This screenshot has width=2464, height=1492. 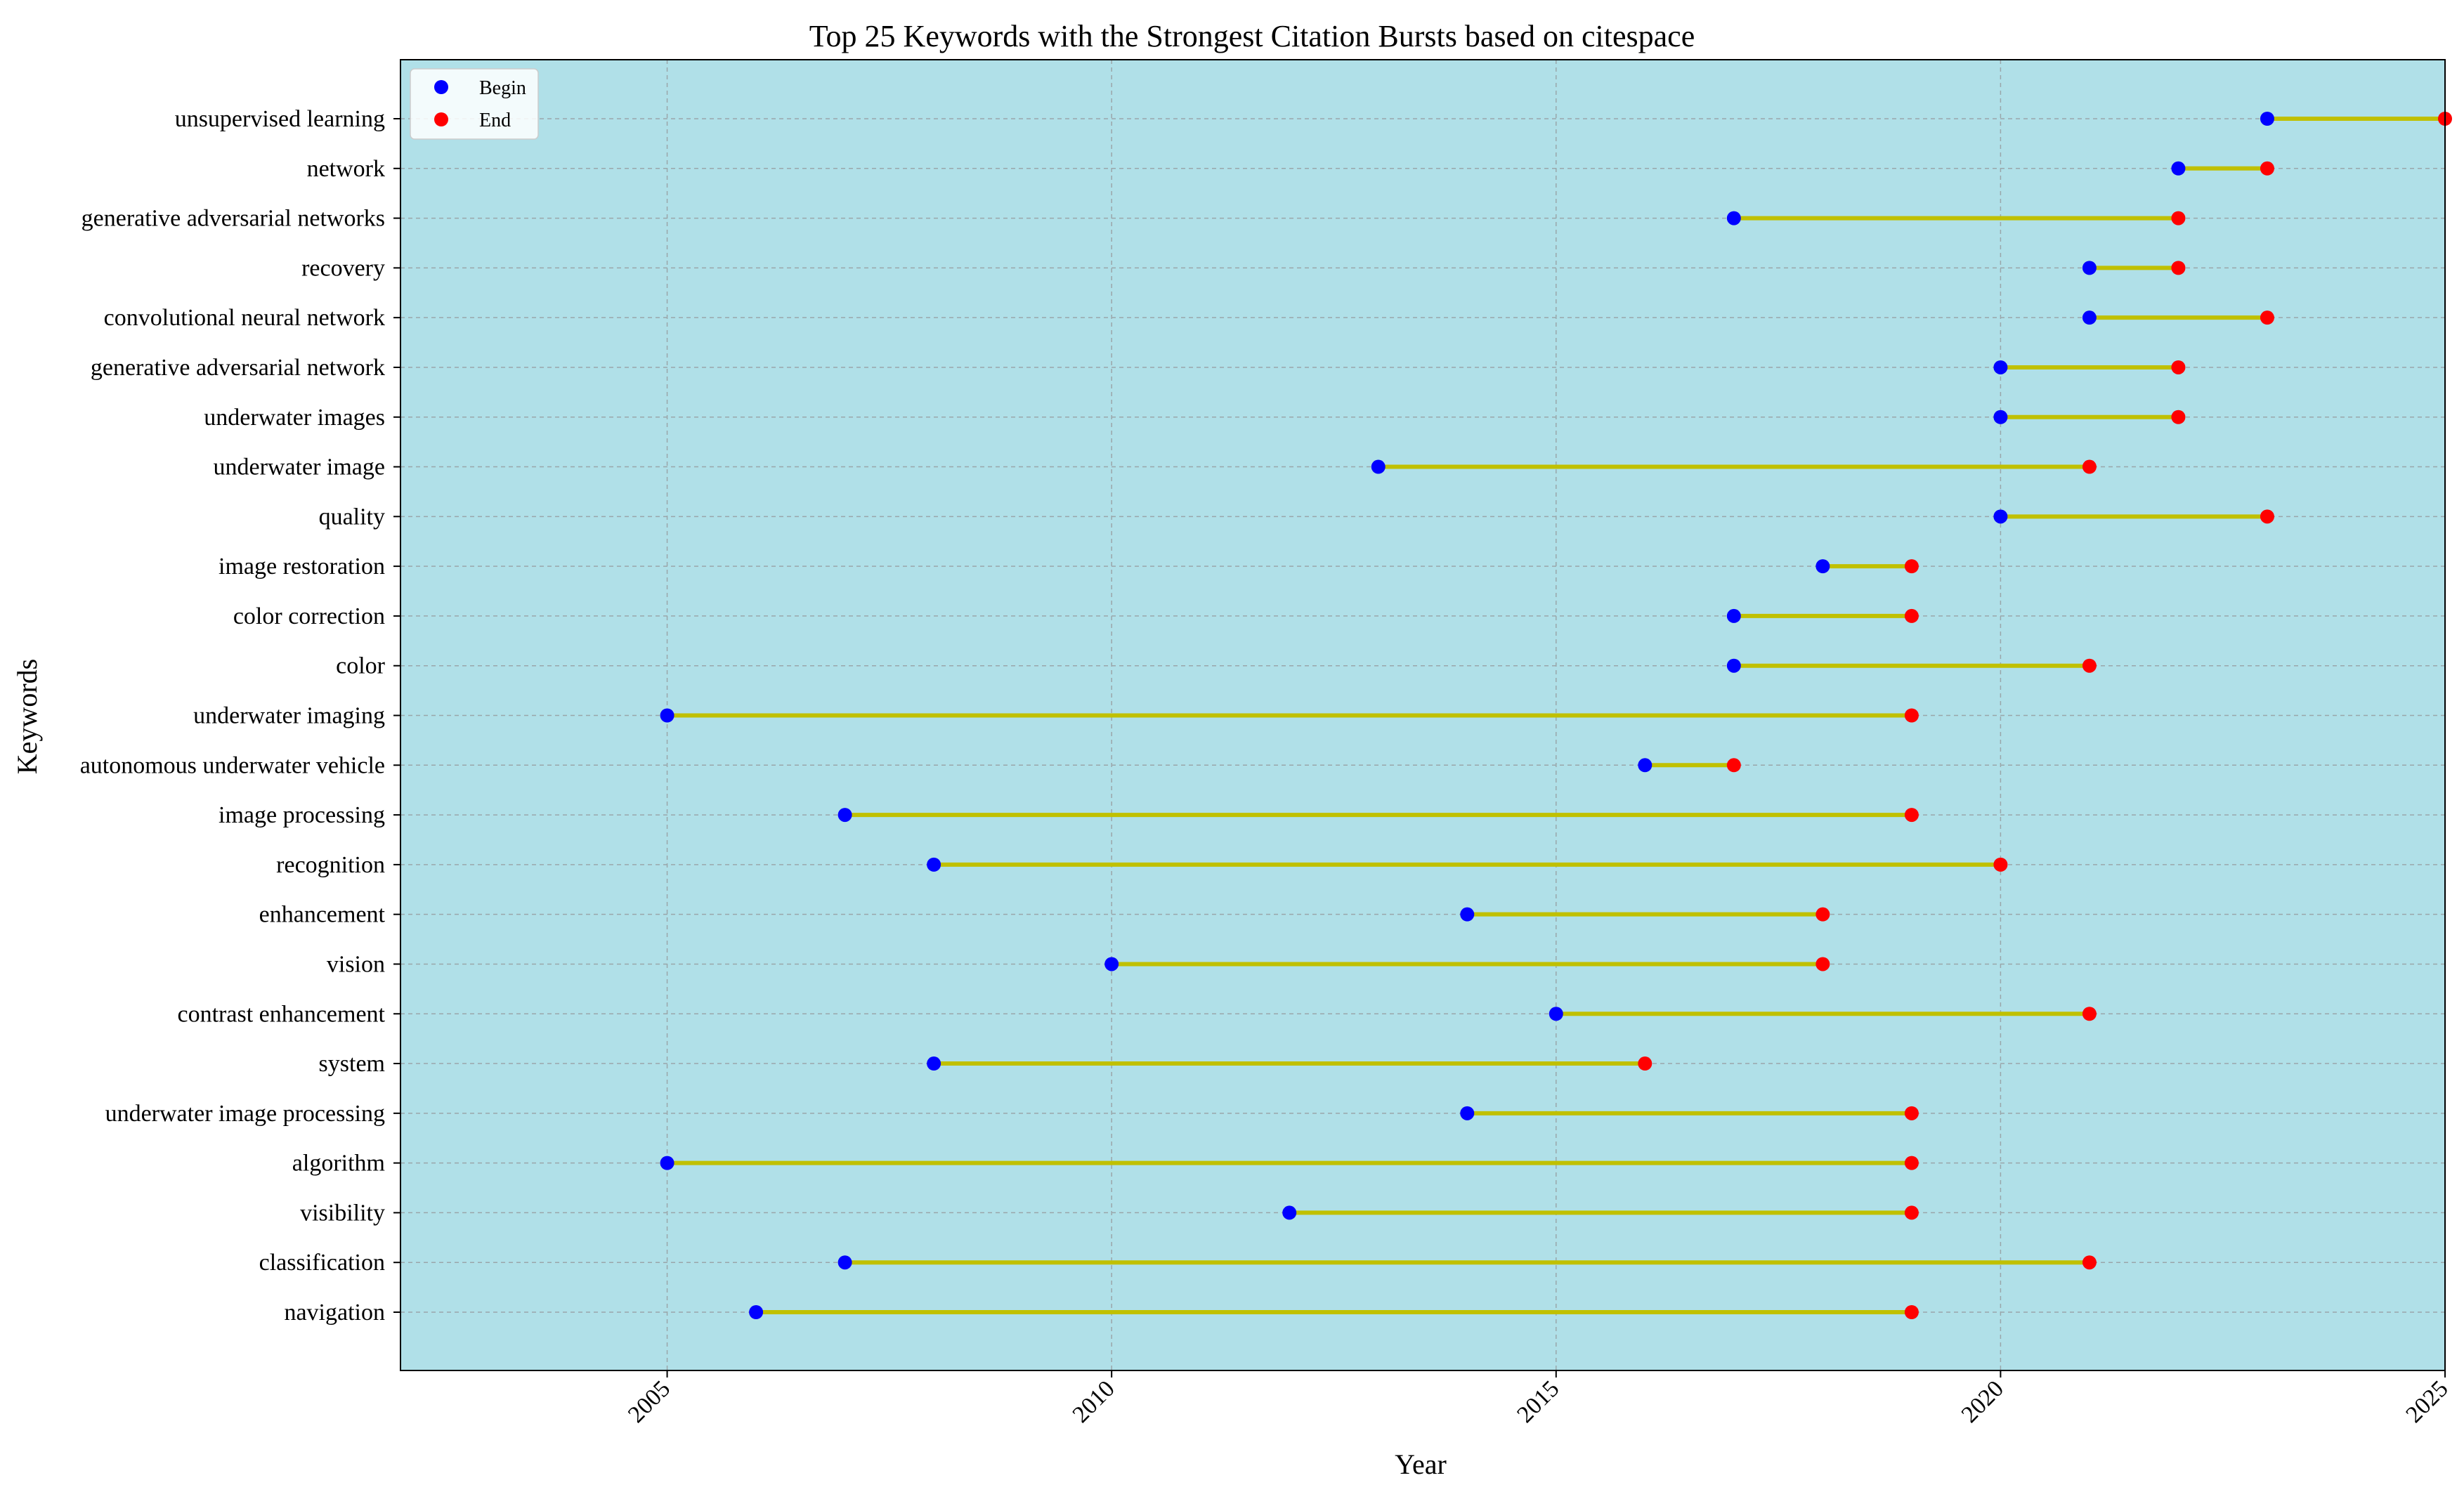 What do you see at coordinates (294, 418) in the screenshot?
I see `keyword-label: underwater images` at bounding box center [294, 418].